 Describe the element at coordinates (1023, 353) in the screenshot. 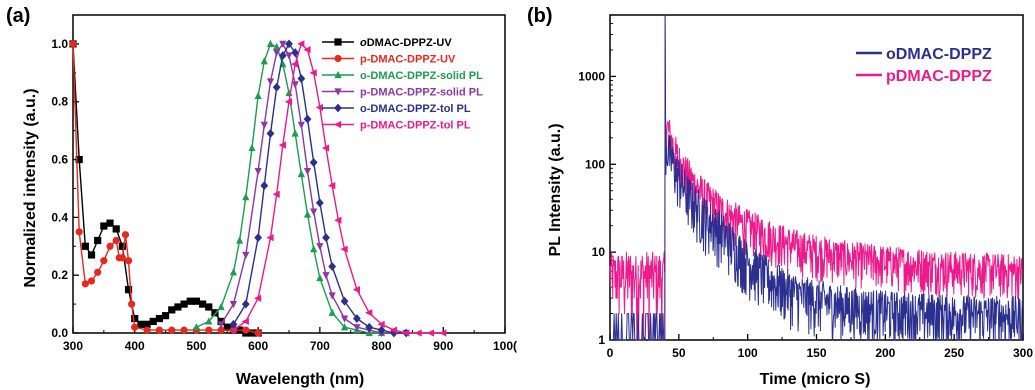

I see `panel-b-xtick-label: 300` at that location.